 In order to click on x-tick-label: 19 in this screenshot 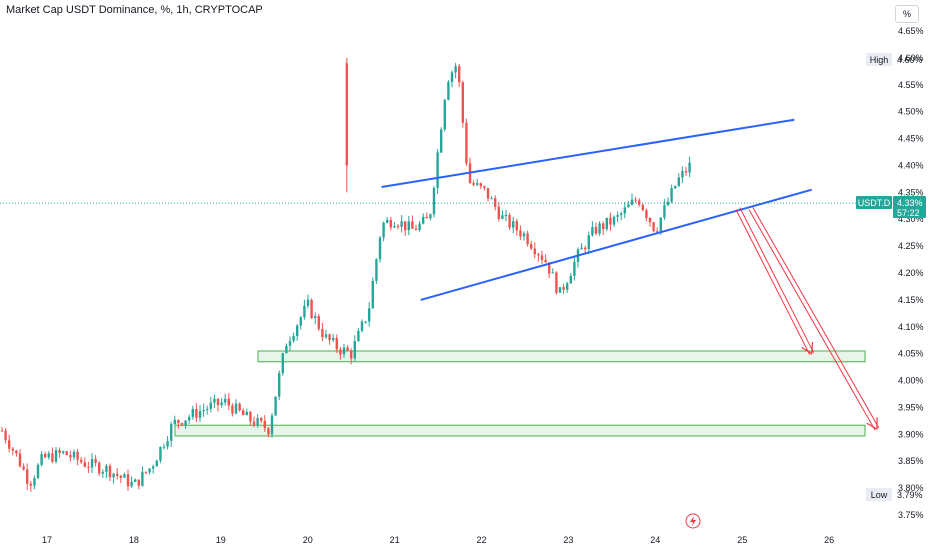, I will do `click(221, 540)`.